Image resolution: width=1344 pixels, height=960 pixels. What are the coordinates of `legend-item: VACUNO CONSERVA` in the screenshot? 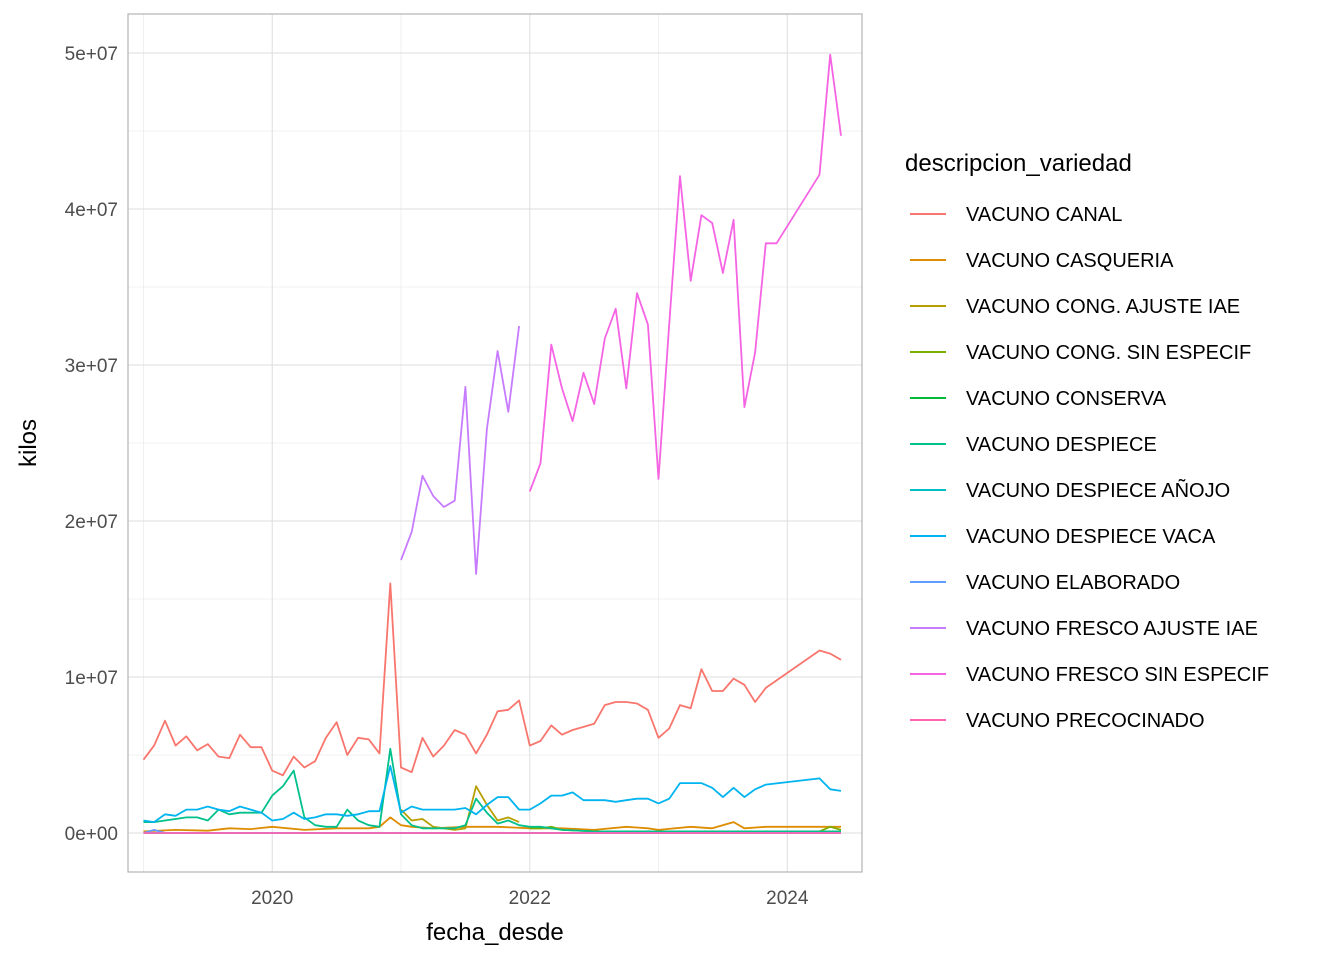 It's located at (1038, 399).